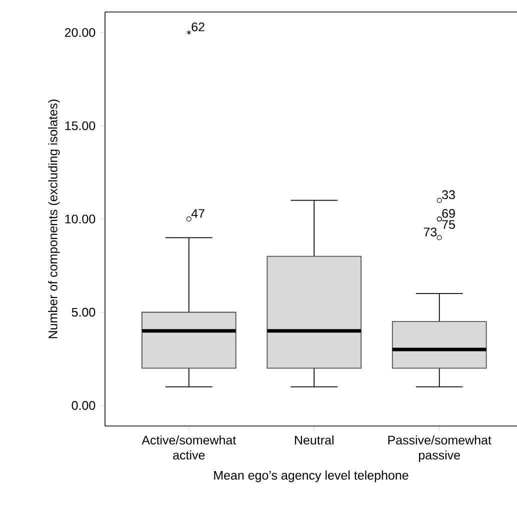 The image size is (517, 512). Describe the element at coordinates (448, 213) in the screenshot. I see `annotation: 69` at that location.